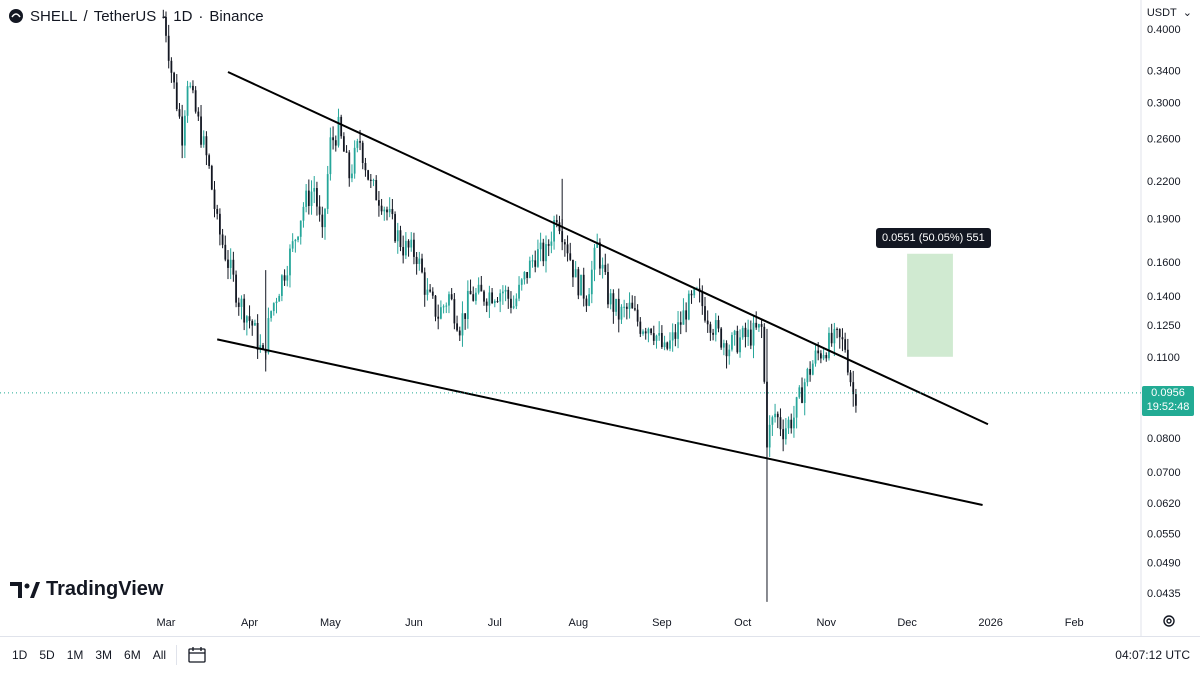 This screenshot has width=1200, height=675. I want to click on price-range-measure-box, so click(930, 305).